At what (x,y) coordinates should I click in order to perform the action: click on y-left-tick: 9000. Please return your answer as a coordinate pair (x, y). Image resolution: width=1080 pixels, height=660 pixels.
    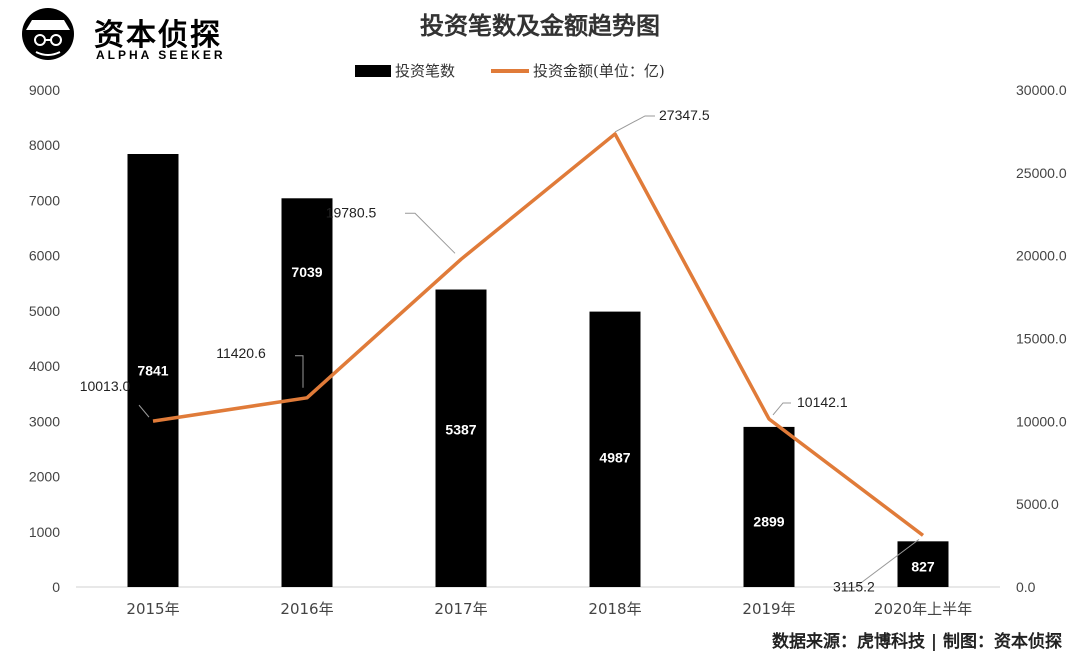
    Looking at the image, I should click on (44, 90).